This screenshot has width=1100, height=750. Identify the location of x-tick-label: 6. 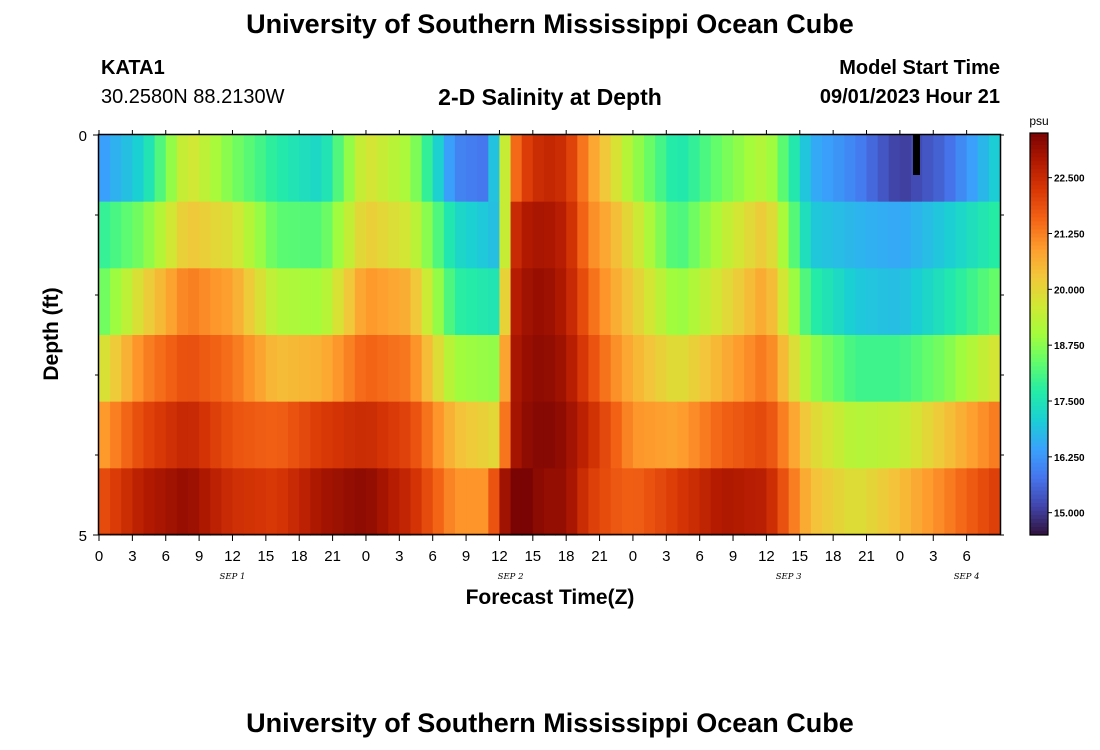
(166, 556).